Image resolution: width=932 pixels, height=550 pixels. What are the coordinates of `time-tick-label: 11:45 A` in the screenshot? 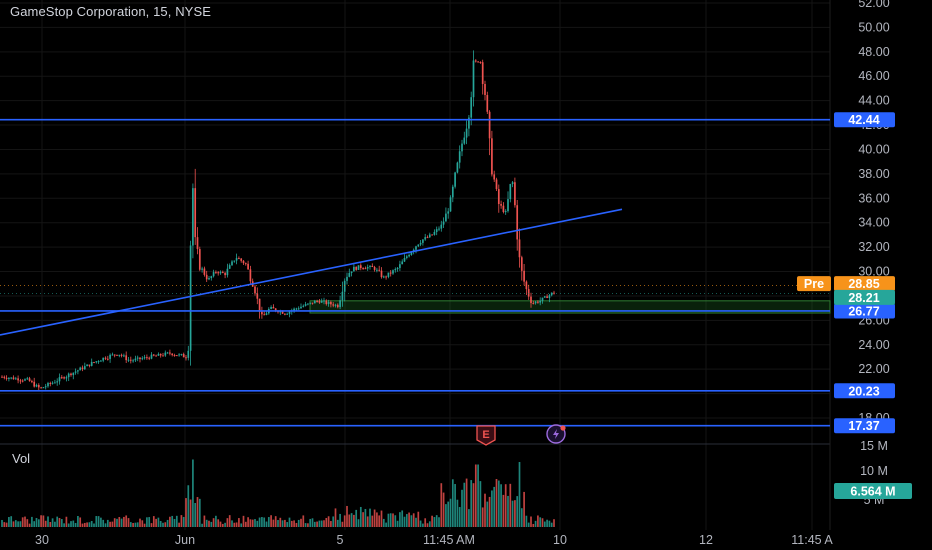 It's located at (812, 540).